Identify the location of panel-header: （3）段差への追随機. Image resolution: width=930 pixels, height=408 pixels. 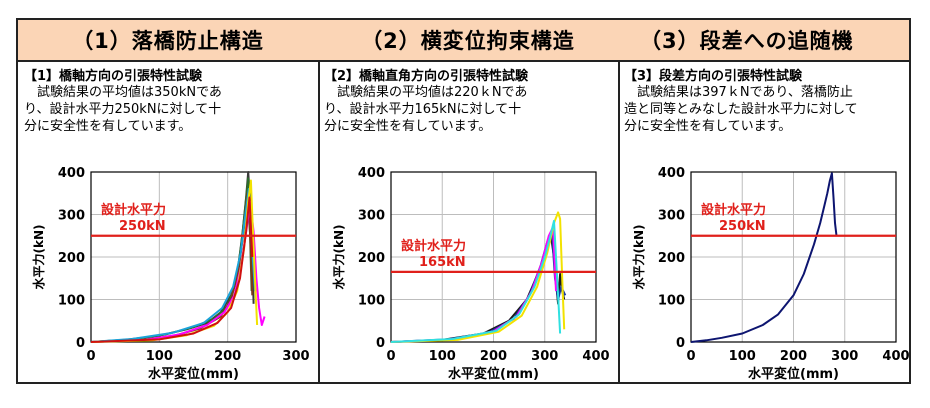
(763, 41).